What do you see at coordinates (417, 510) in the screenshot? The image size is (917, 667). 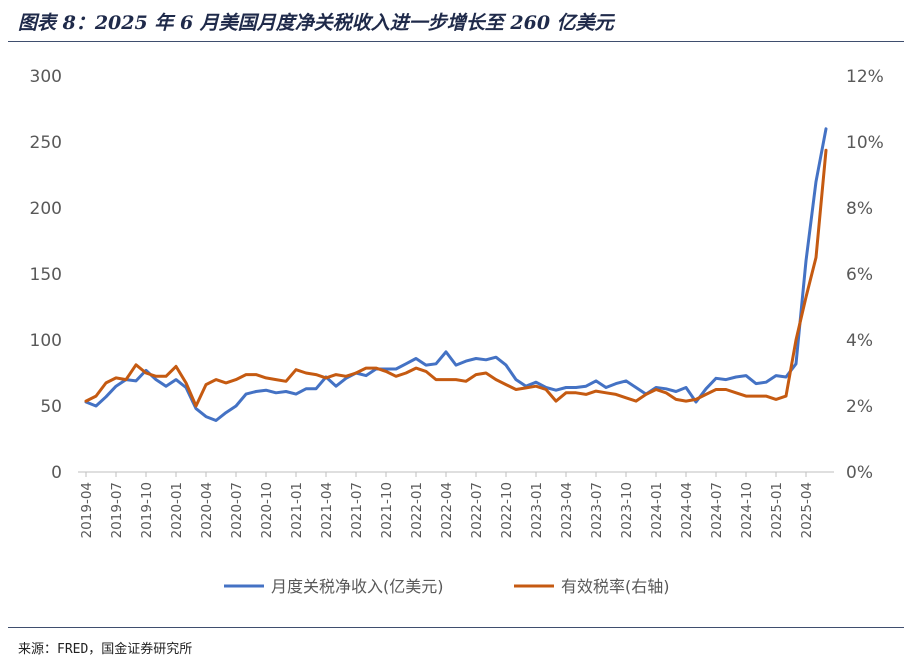 I see `x-tick-label: 2022-01` at bounding box center [417, 510].